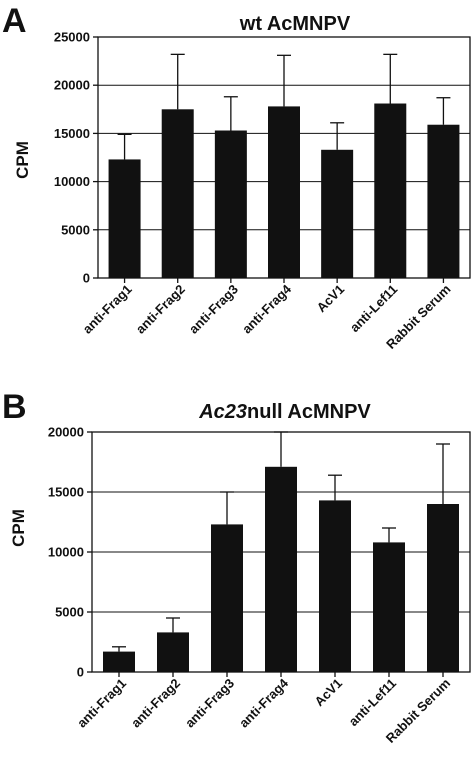 This screenshot has width=474, height=760. I want to click on panel-a-y-tick-label: 0, so click(86, 278).